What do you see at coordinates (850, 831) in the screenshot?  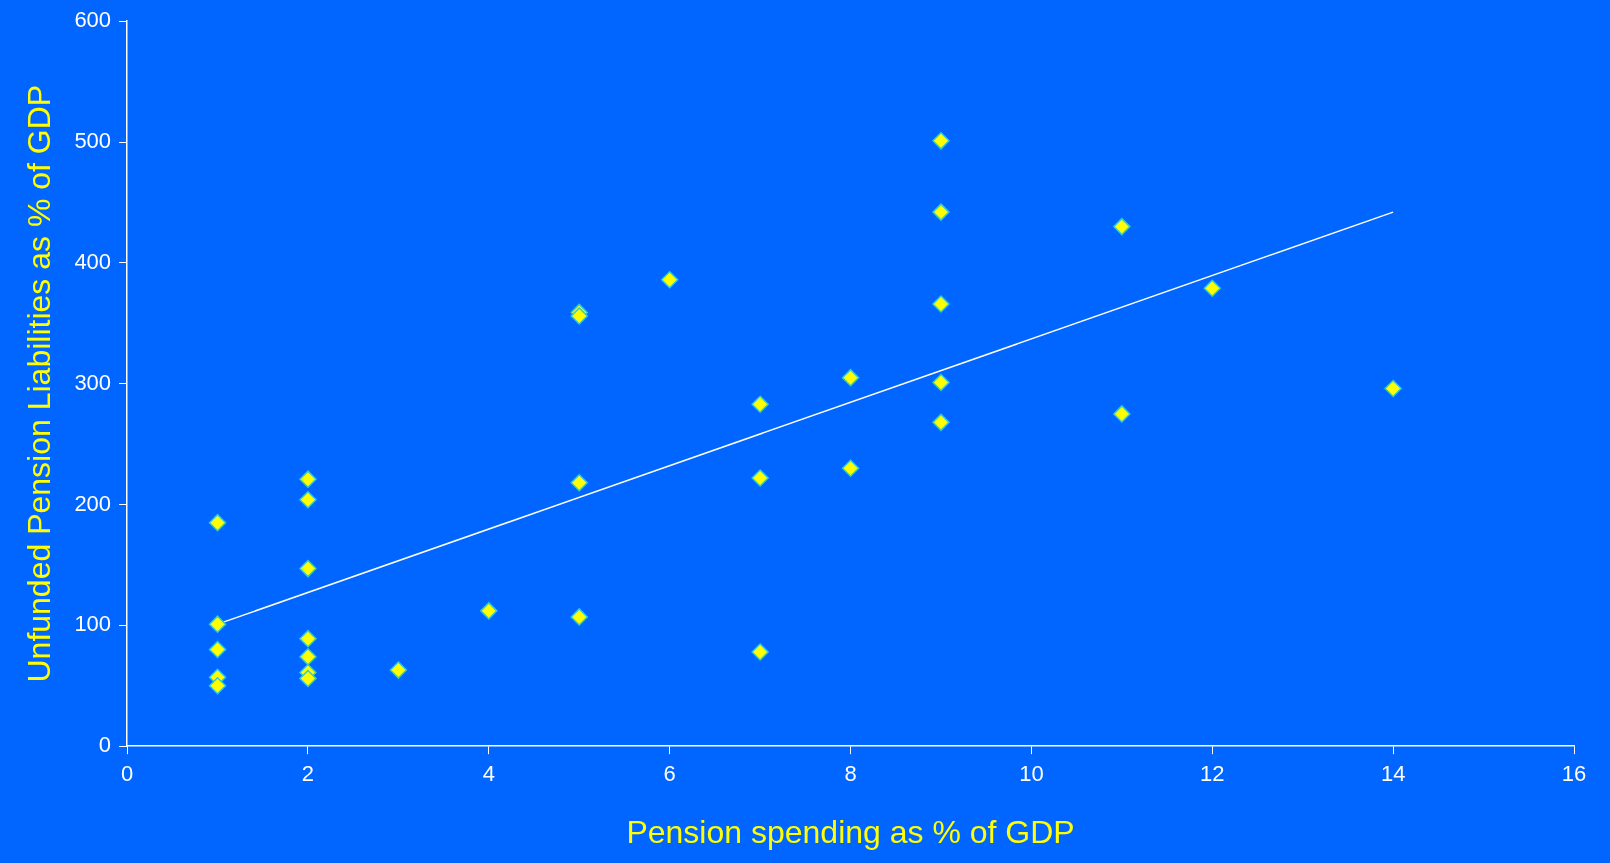 I see `x-axis-title: Pension spending as % of GDP` at bounding box center [850, 831].